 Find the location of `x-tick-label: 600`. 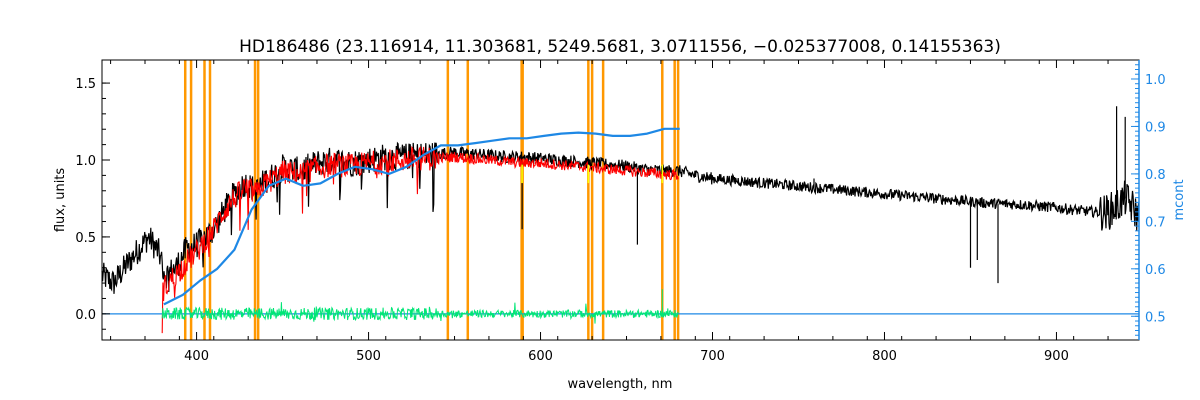

x-tick-label: 600 is located at coordinates (540, 356).